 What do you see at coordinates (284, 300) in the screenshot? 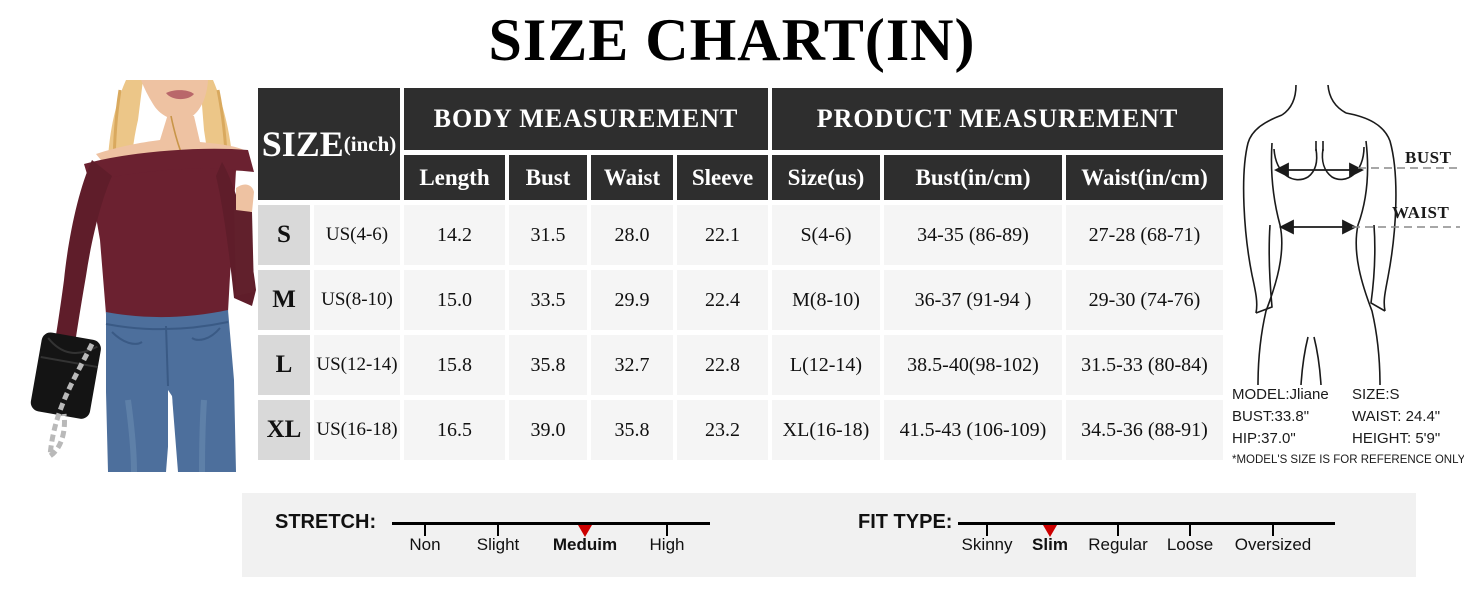
I see `row-m-size: M` at bounding box center [284, 300].